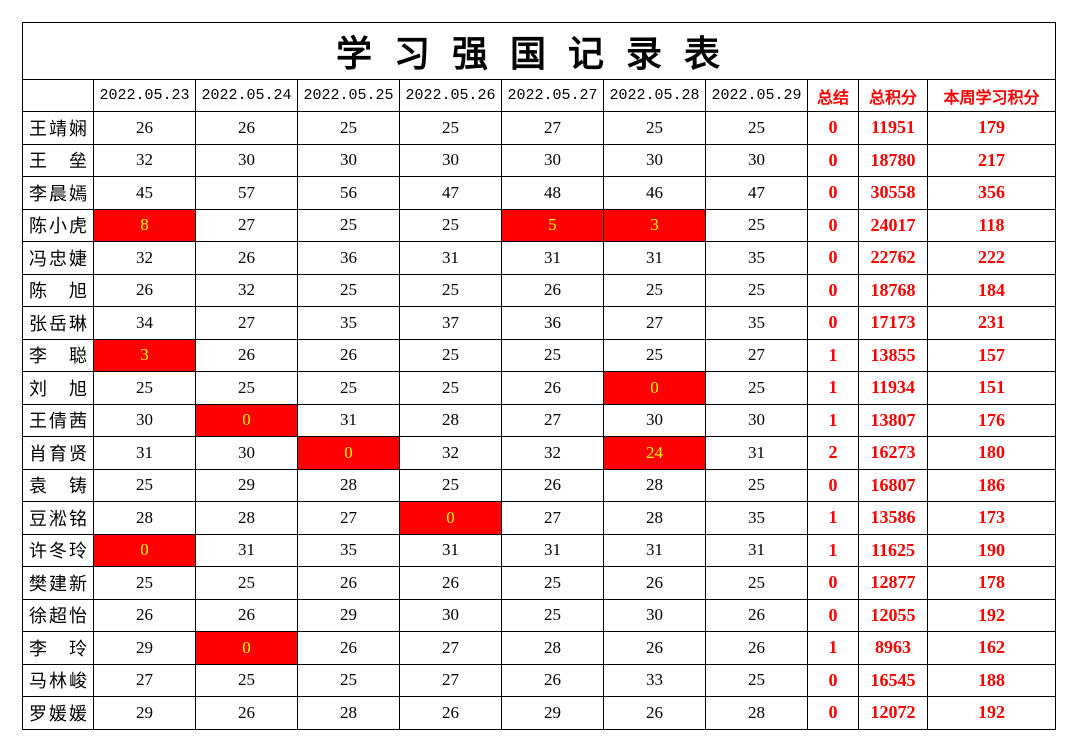 The width and height of the screenshot is (1077, 748). I want to click on score-cell: 57, so click(246, 193).